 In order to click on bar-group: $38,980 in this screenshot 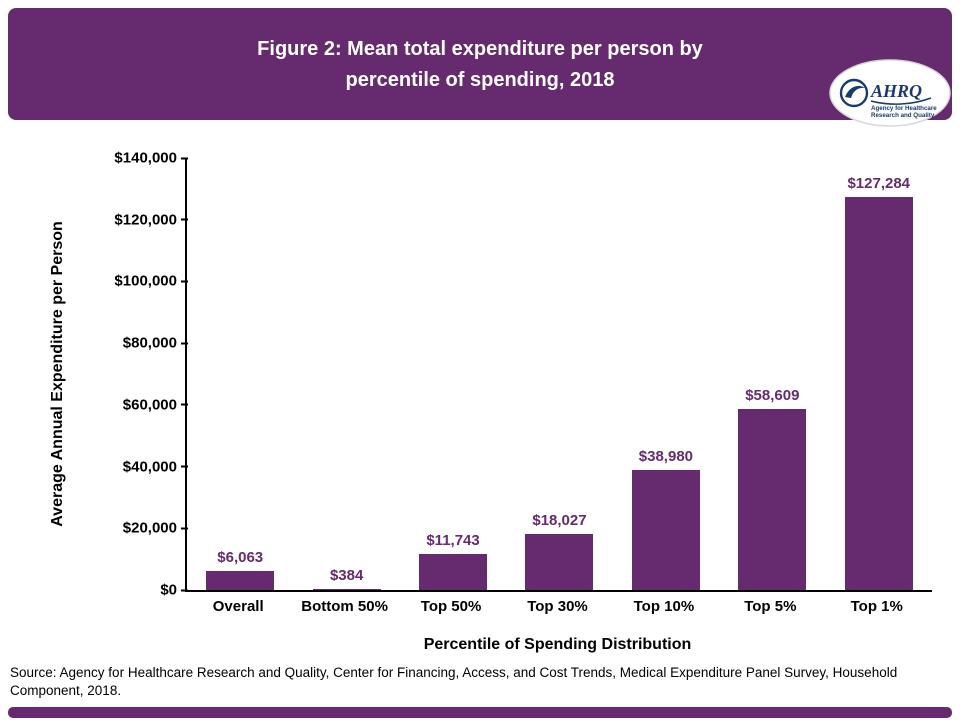, I will do `click(666, 374)`.